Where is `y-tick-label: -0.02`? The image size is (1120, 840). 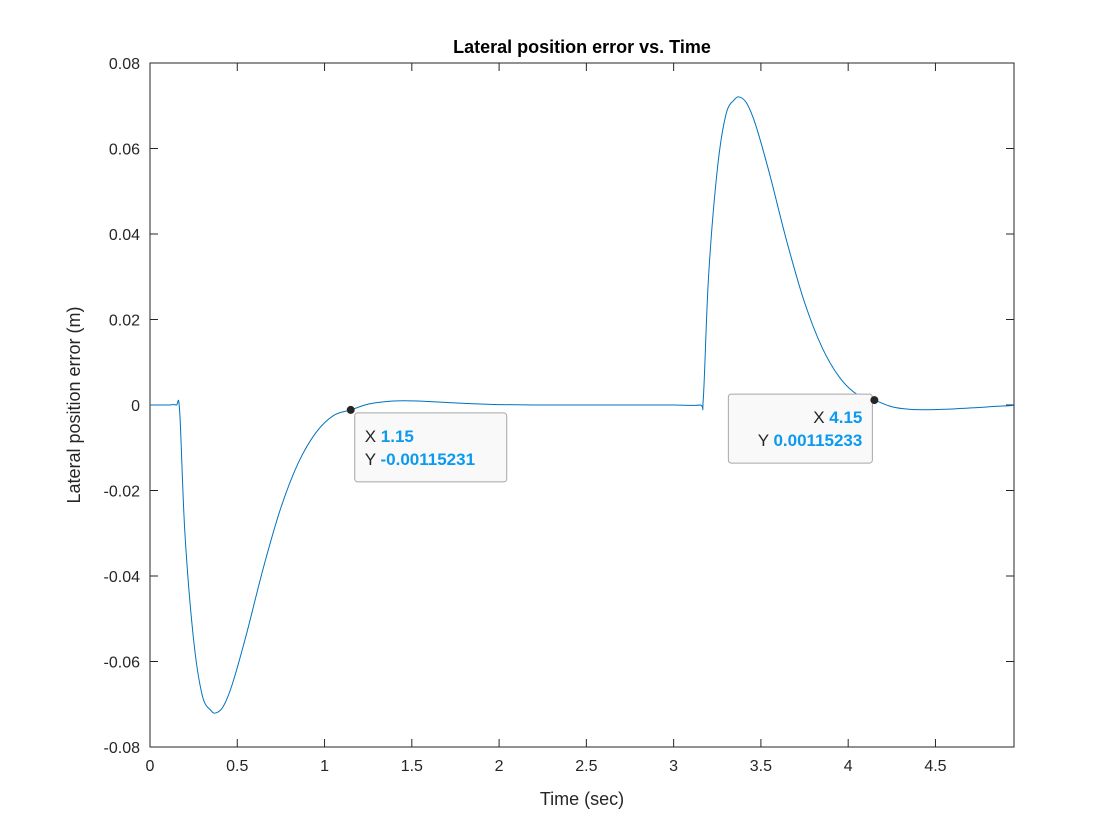 y-tick-label: -0.02 is located at coordinates (122, 492).